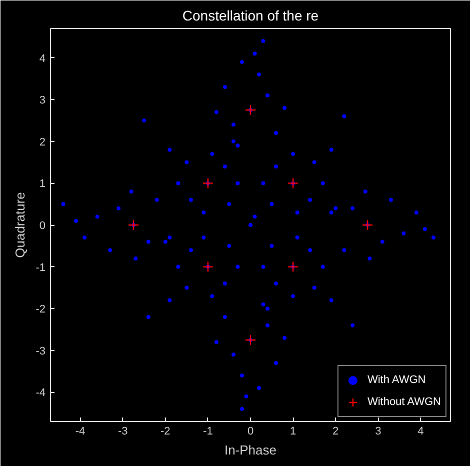 The height and width of the screenshot is (470, 474). Describe the element at coordinates (250, 450) in the screenshot. I see `x-axis-title: In-Phase` at that location.